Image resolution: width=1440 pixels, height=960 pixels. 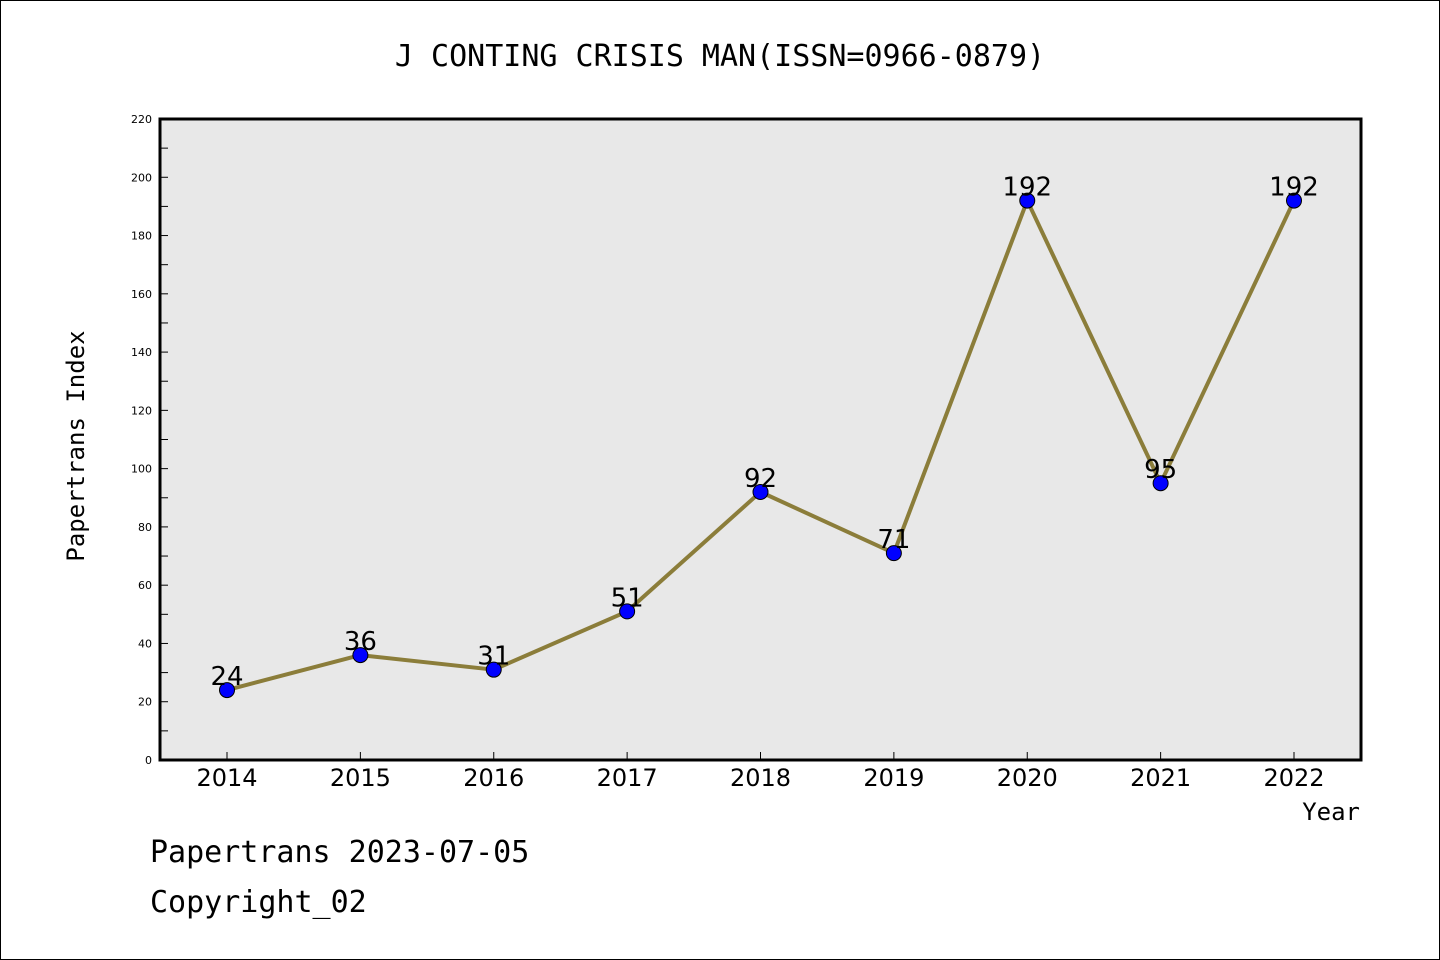 I want to click on x-tick-label: 2019, so click(x=893, y=778).